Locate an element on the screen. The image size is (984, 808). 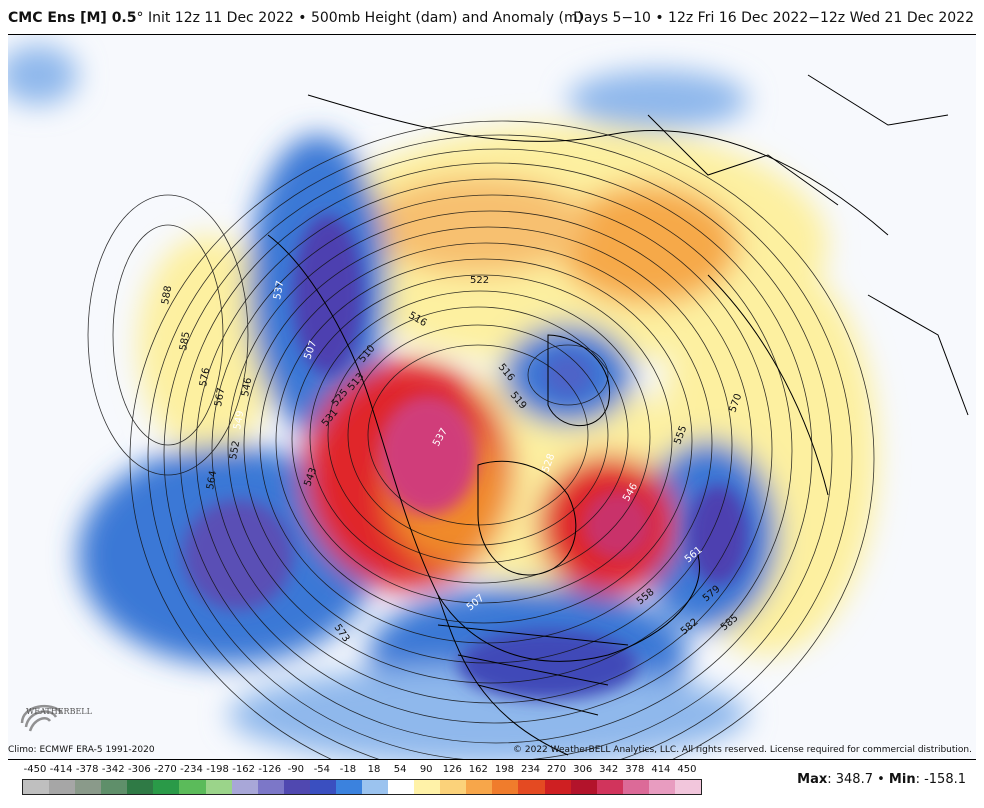
colorbar-tick-label: 126 is located at coordinates (452, 769).